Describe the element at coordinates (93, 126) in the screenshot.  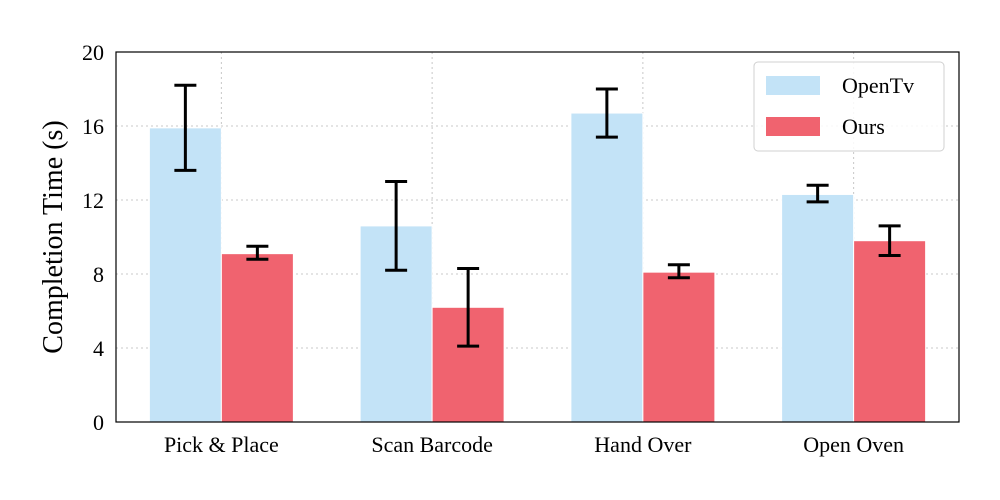
I see `y-tick-label: 16` at that location.